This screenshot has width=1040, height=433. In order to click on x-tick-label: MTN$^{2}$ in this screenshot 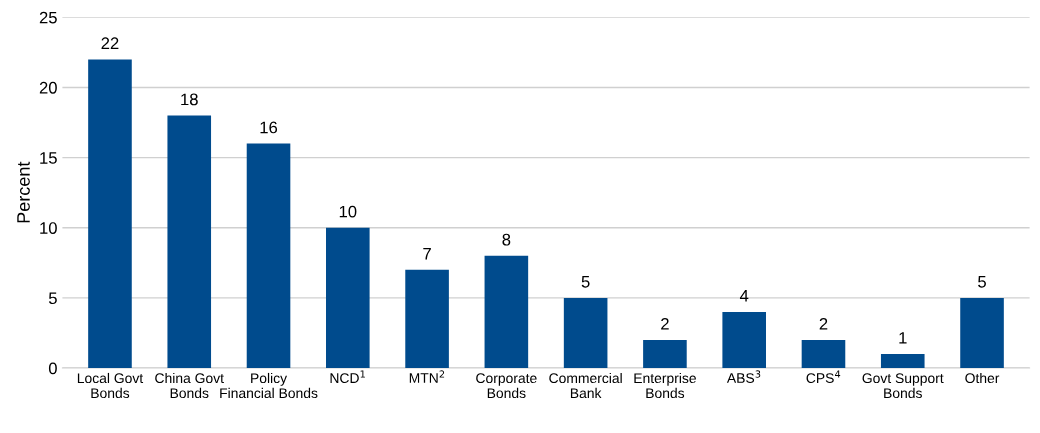, I will do `click(427, 376)`.